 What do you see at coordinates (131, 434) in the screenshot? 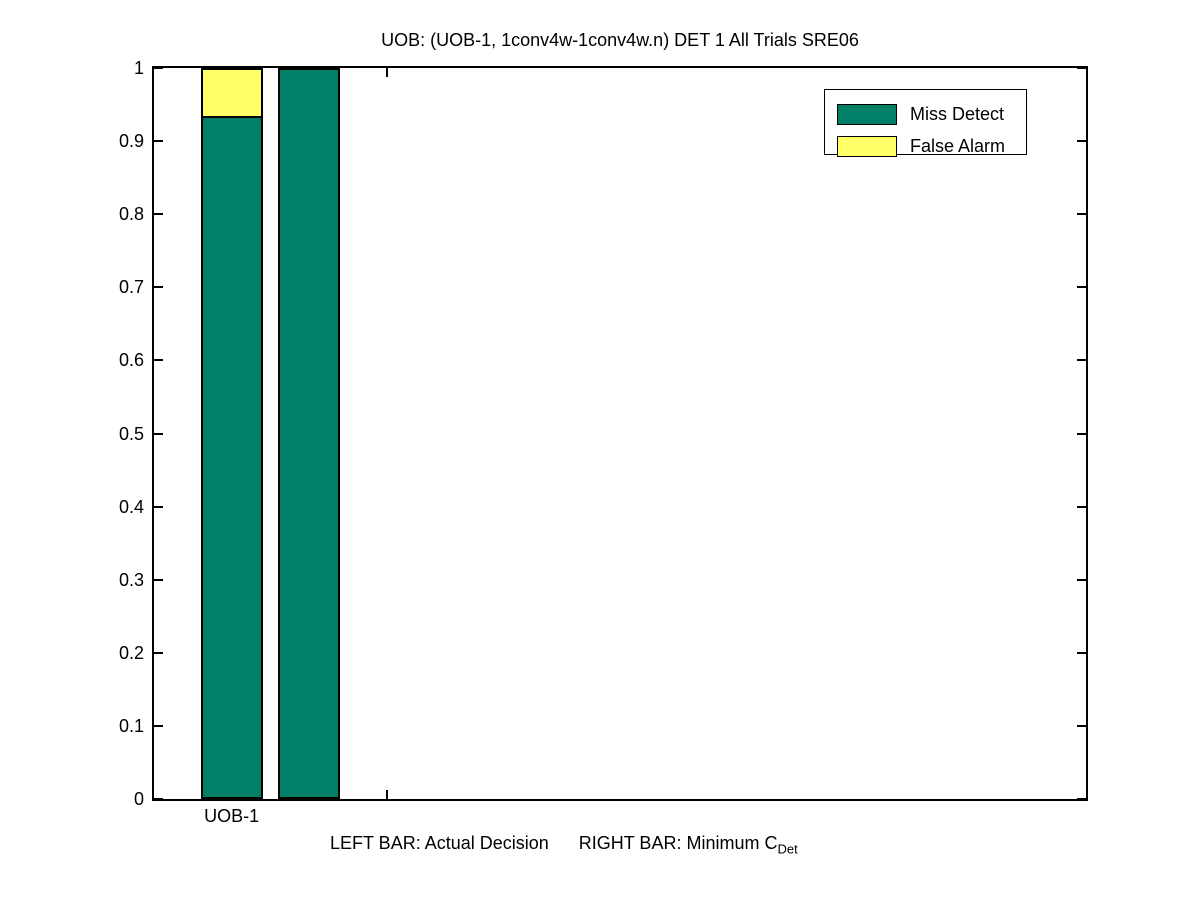
I see `y-tick-label: 0.5` at bounding box center [131, 434].